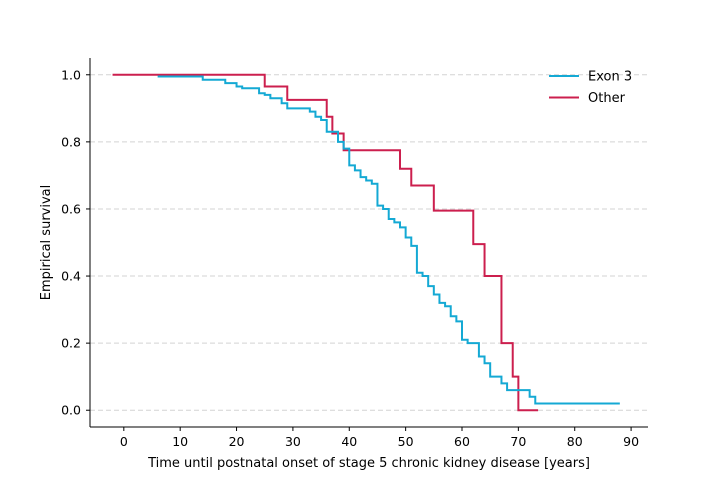 This screenshot has width=720, height=480. Describe the element at coordinates (607, 98) in the screenshot. I see `legend-label-other: Other` at that location.